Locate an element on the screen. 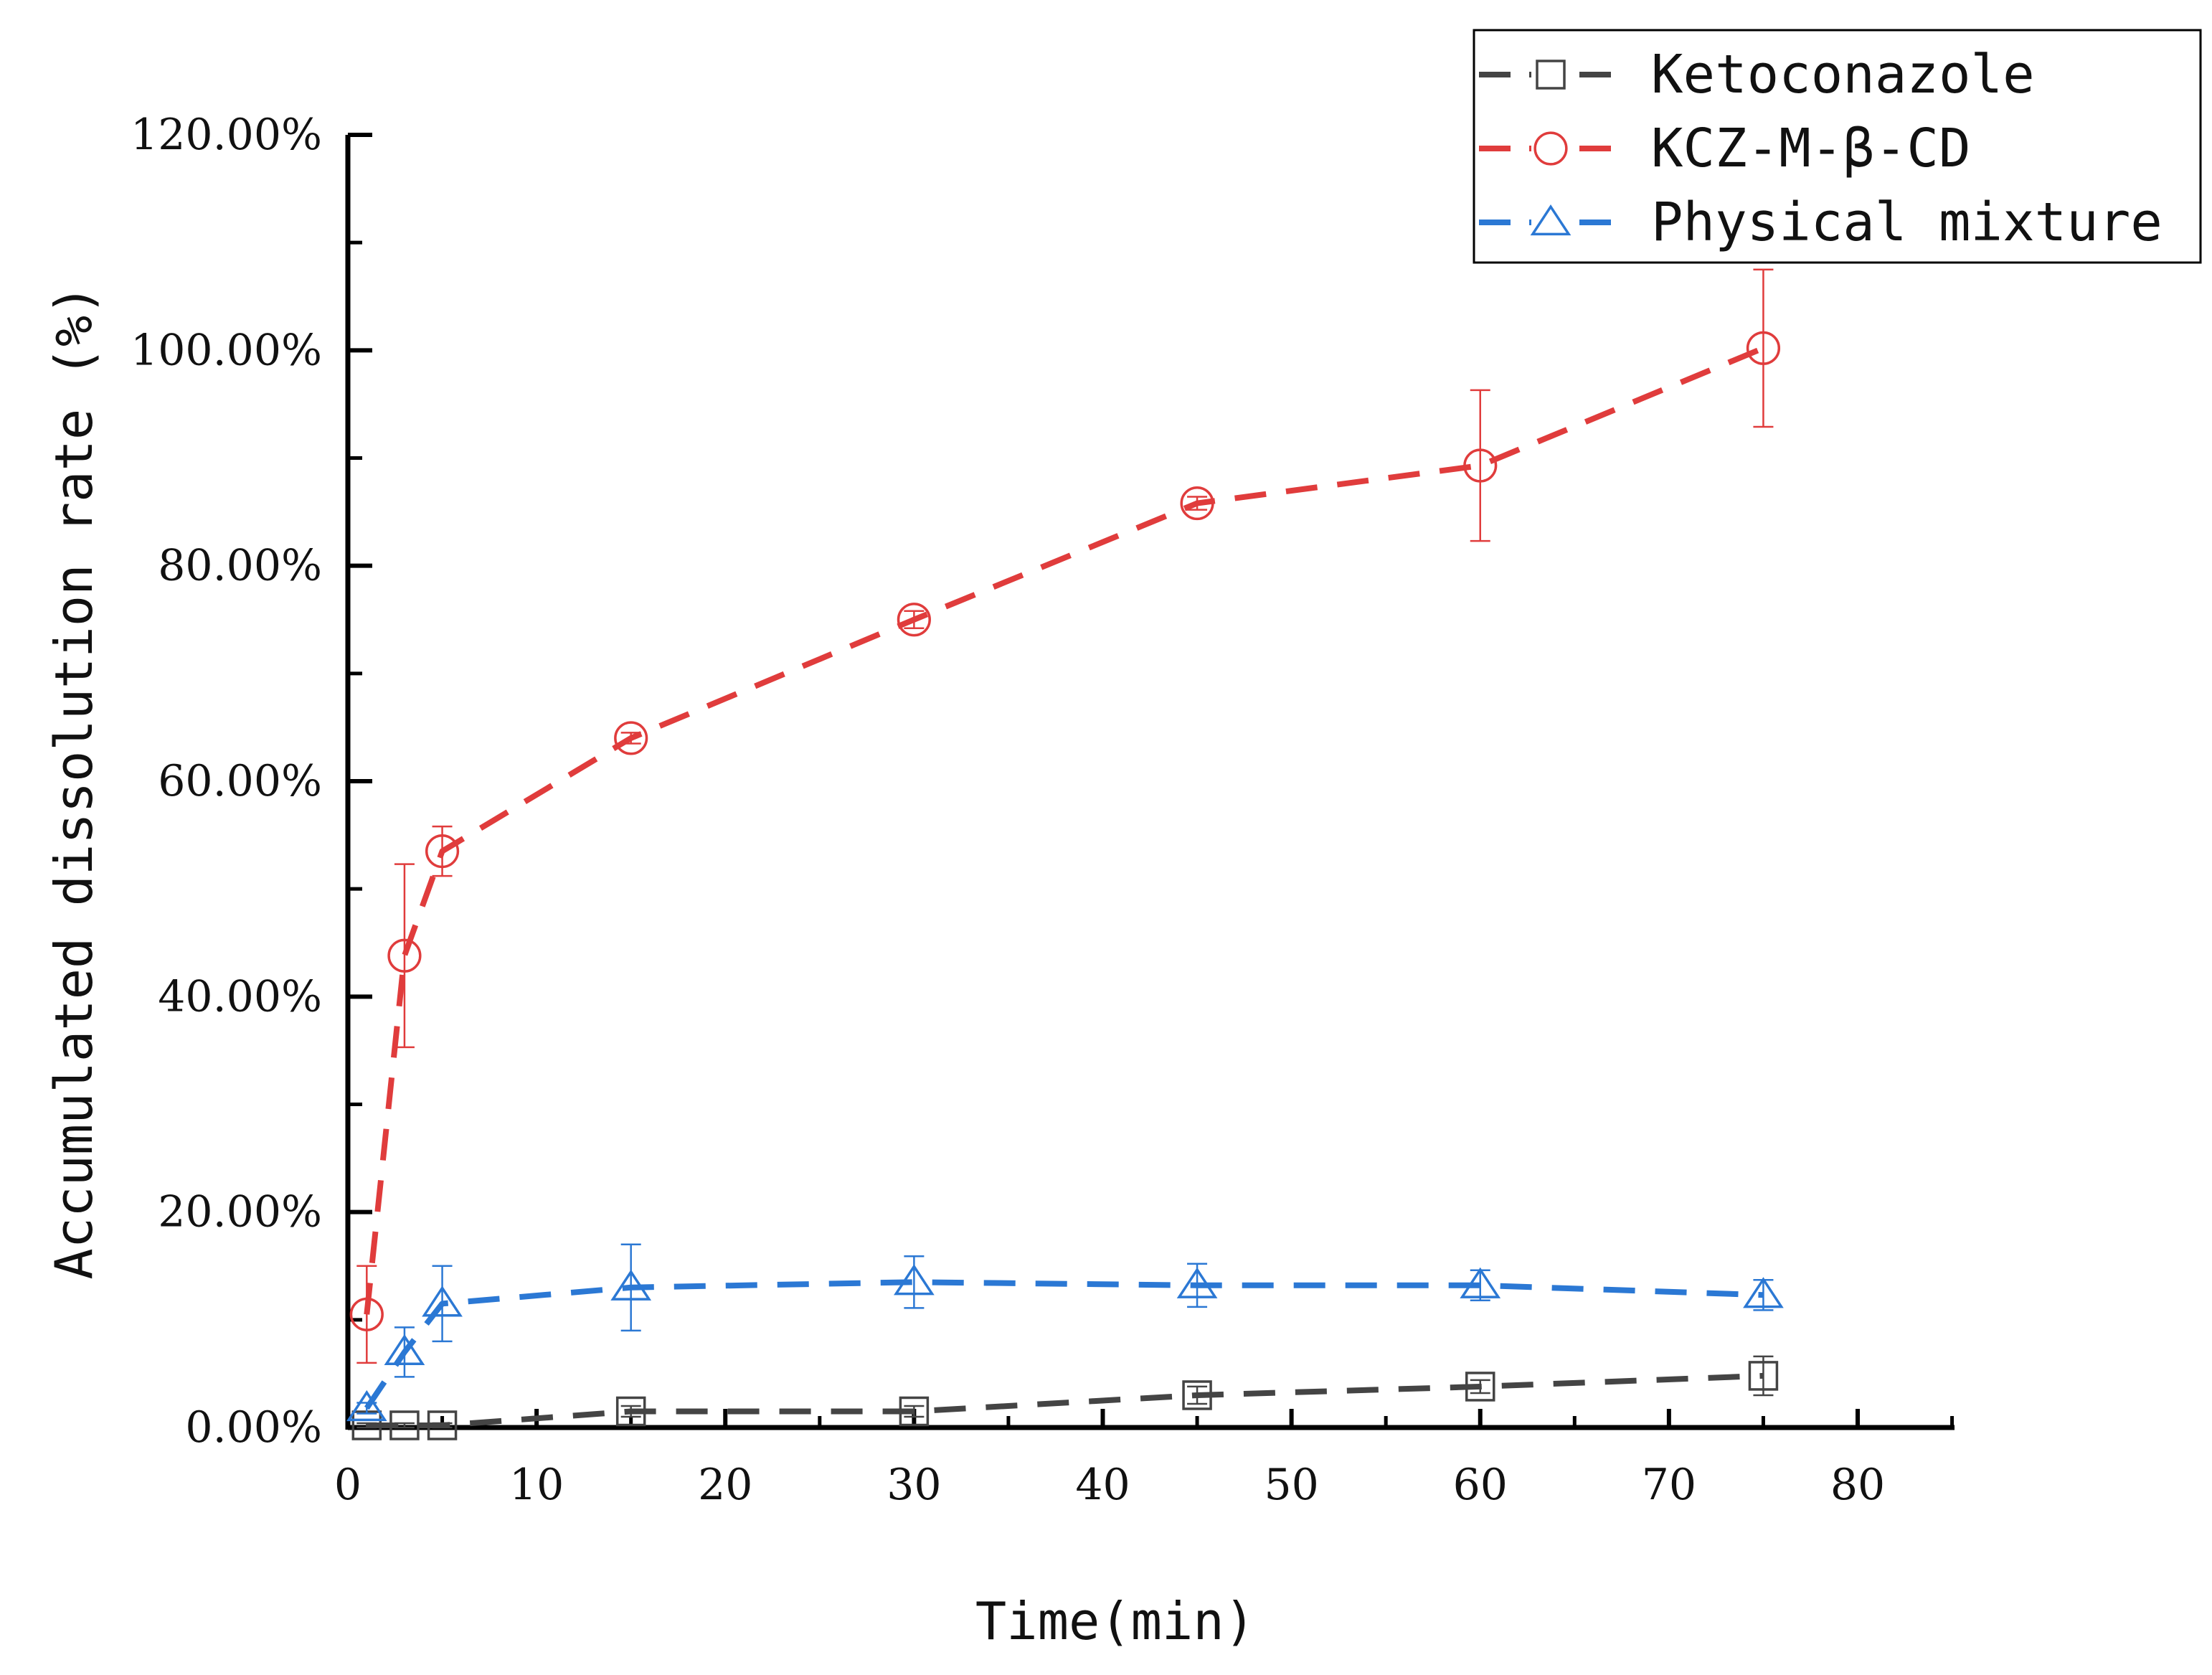 The height and width of the screenshot is (1675, 2212). x-tick-label: 20 is located at coordinates (725, 1485).